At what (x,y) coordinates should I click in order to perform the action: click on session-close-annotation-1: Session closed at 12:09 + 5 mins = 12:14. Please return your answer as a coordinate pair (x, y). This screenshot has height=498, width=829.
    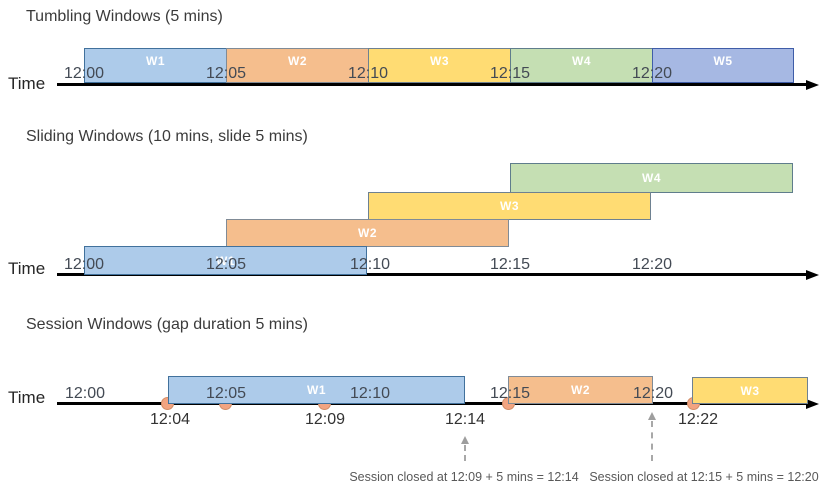
    Looking at the image, I should click on (464, 477).